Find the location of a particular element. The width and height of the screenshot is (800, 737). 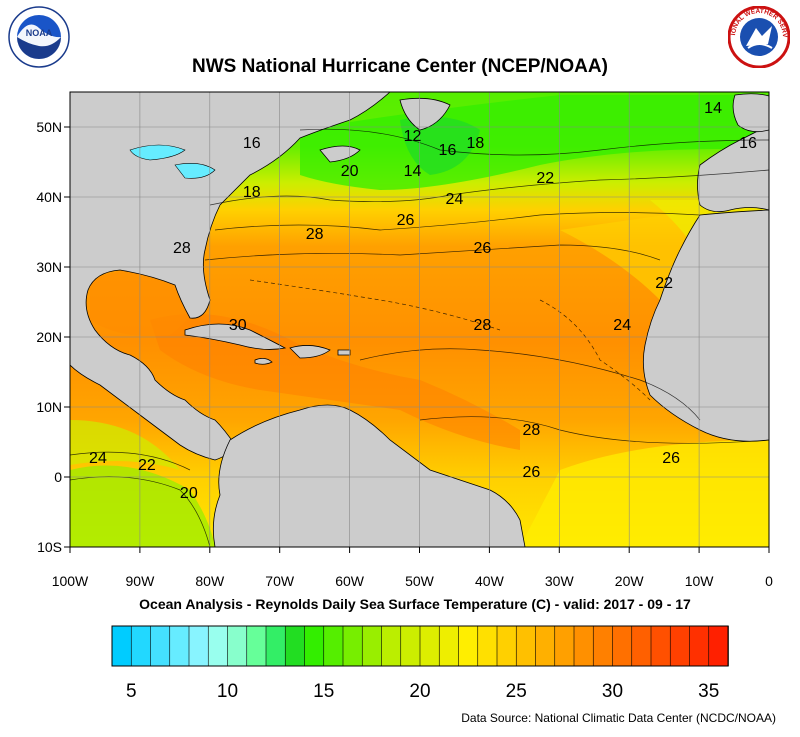

land-newfoundland is located at coordinates (425, 114).